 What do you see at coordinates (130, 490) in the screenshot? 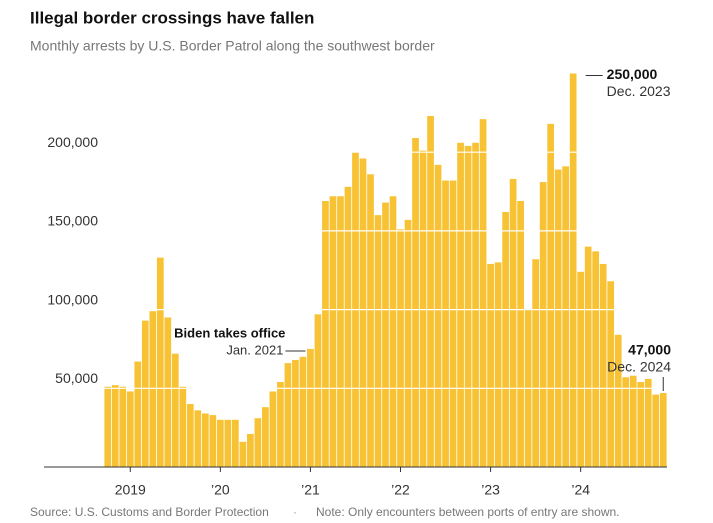
I see `x-tick-label: 2019` at bounding box center [130, 490].